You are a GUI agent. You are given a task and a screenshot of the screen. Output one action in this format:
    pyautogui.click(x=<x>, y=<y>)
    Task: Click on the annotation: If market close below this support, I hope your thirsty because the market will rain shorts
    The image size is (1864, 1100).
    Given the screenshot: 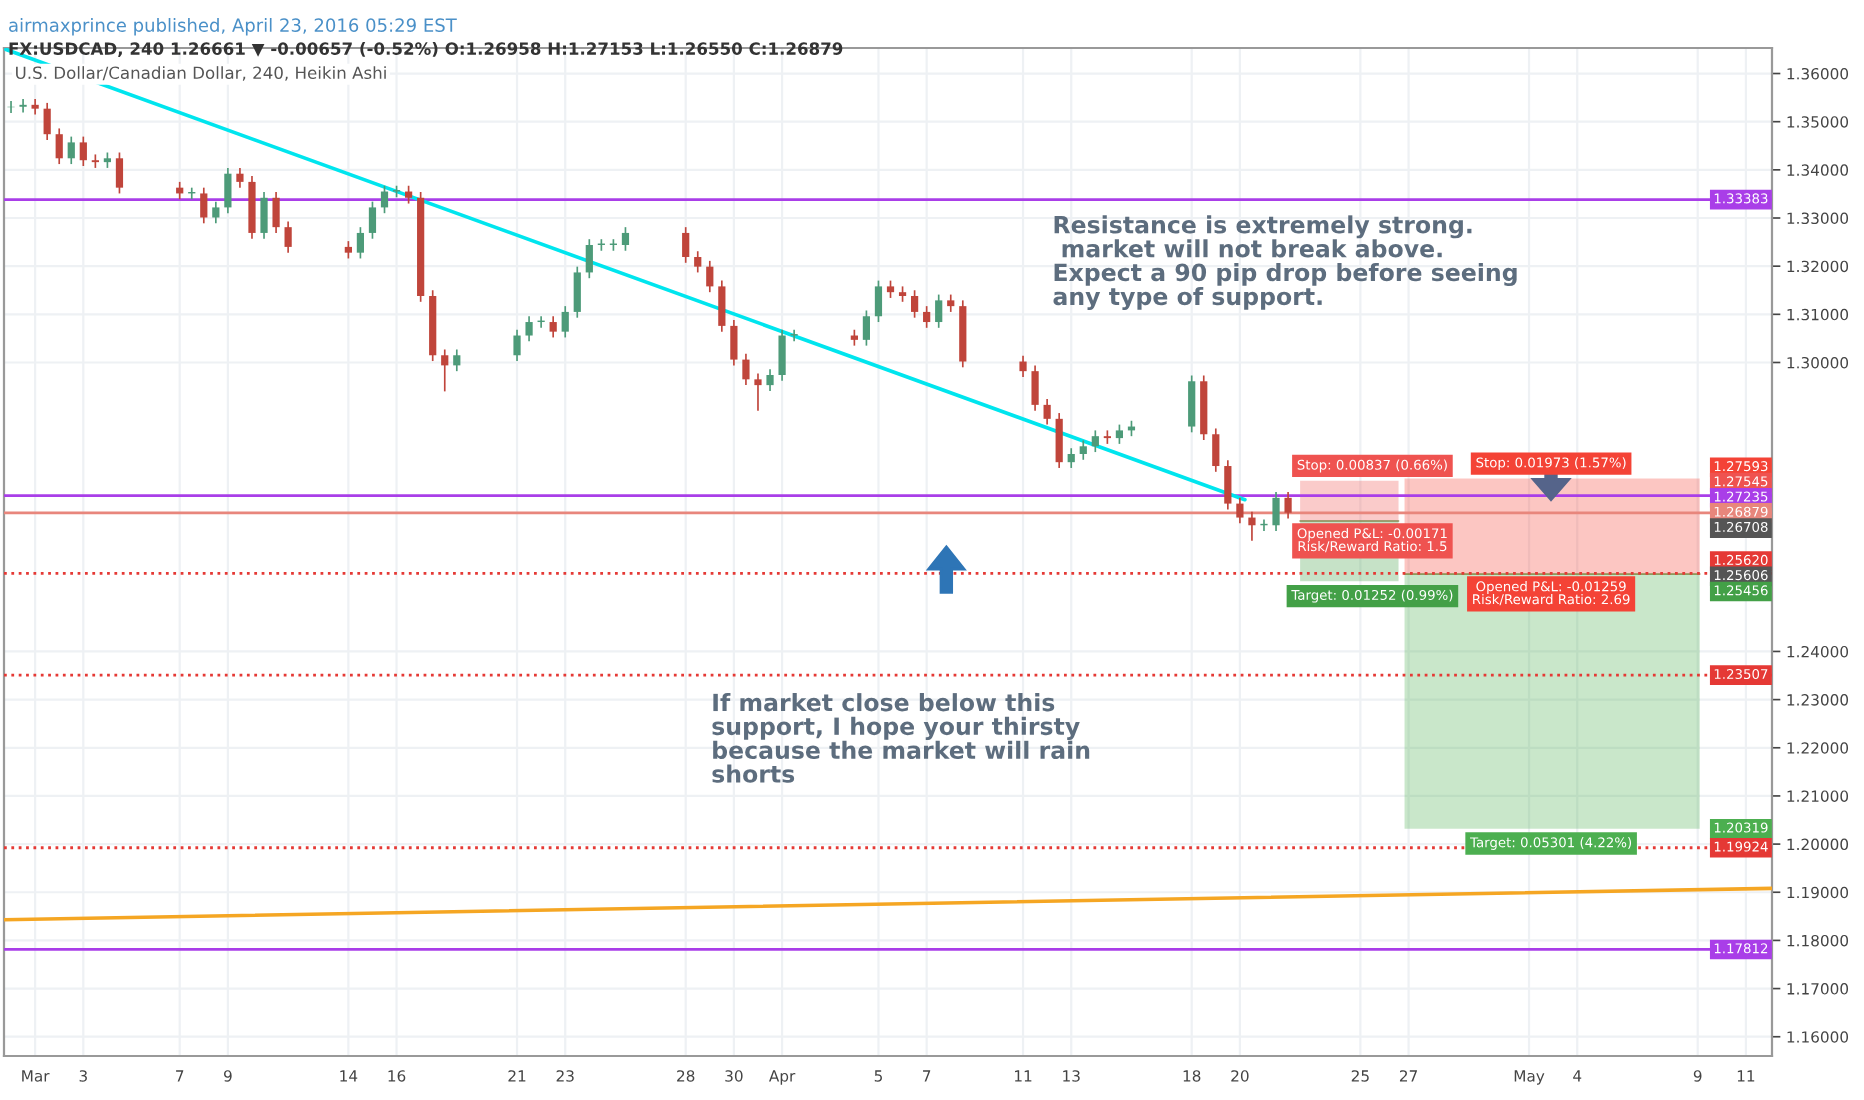 What is the action you would take?
    pyautogui.click(x=901, y=738)
    